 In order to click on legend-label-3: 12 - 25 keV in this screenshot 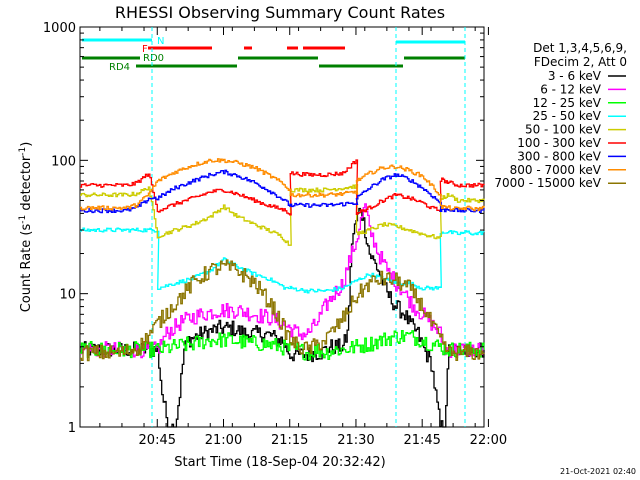, I will do `click(567, 103)`.